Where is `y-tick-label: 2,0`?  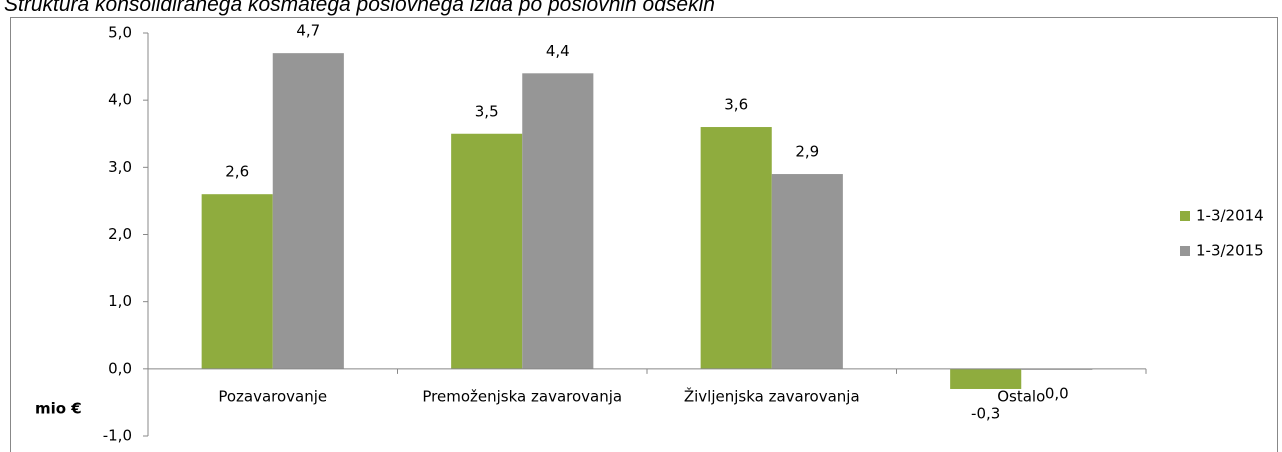
y-tick-label: 2,0 is located at coordinates (120, 234).